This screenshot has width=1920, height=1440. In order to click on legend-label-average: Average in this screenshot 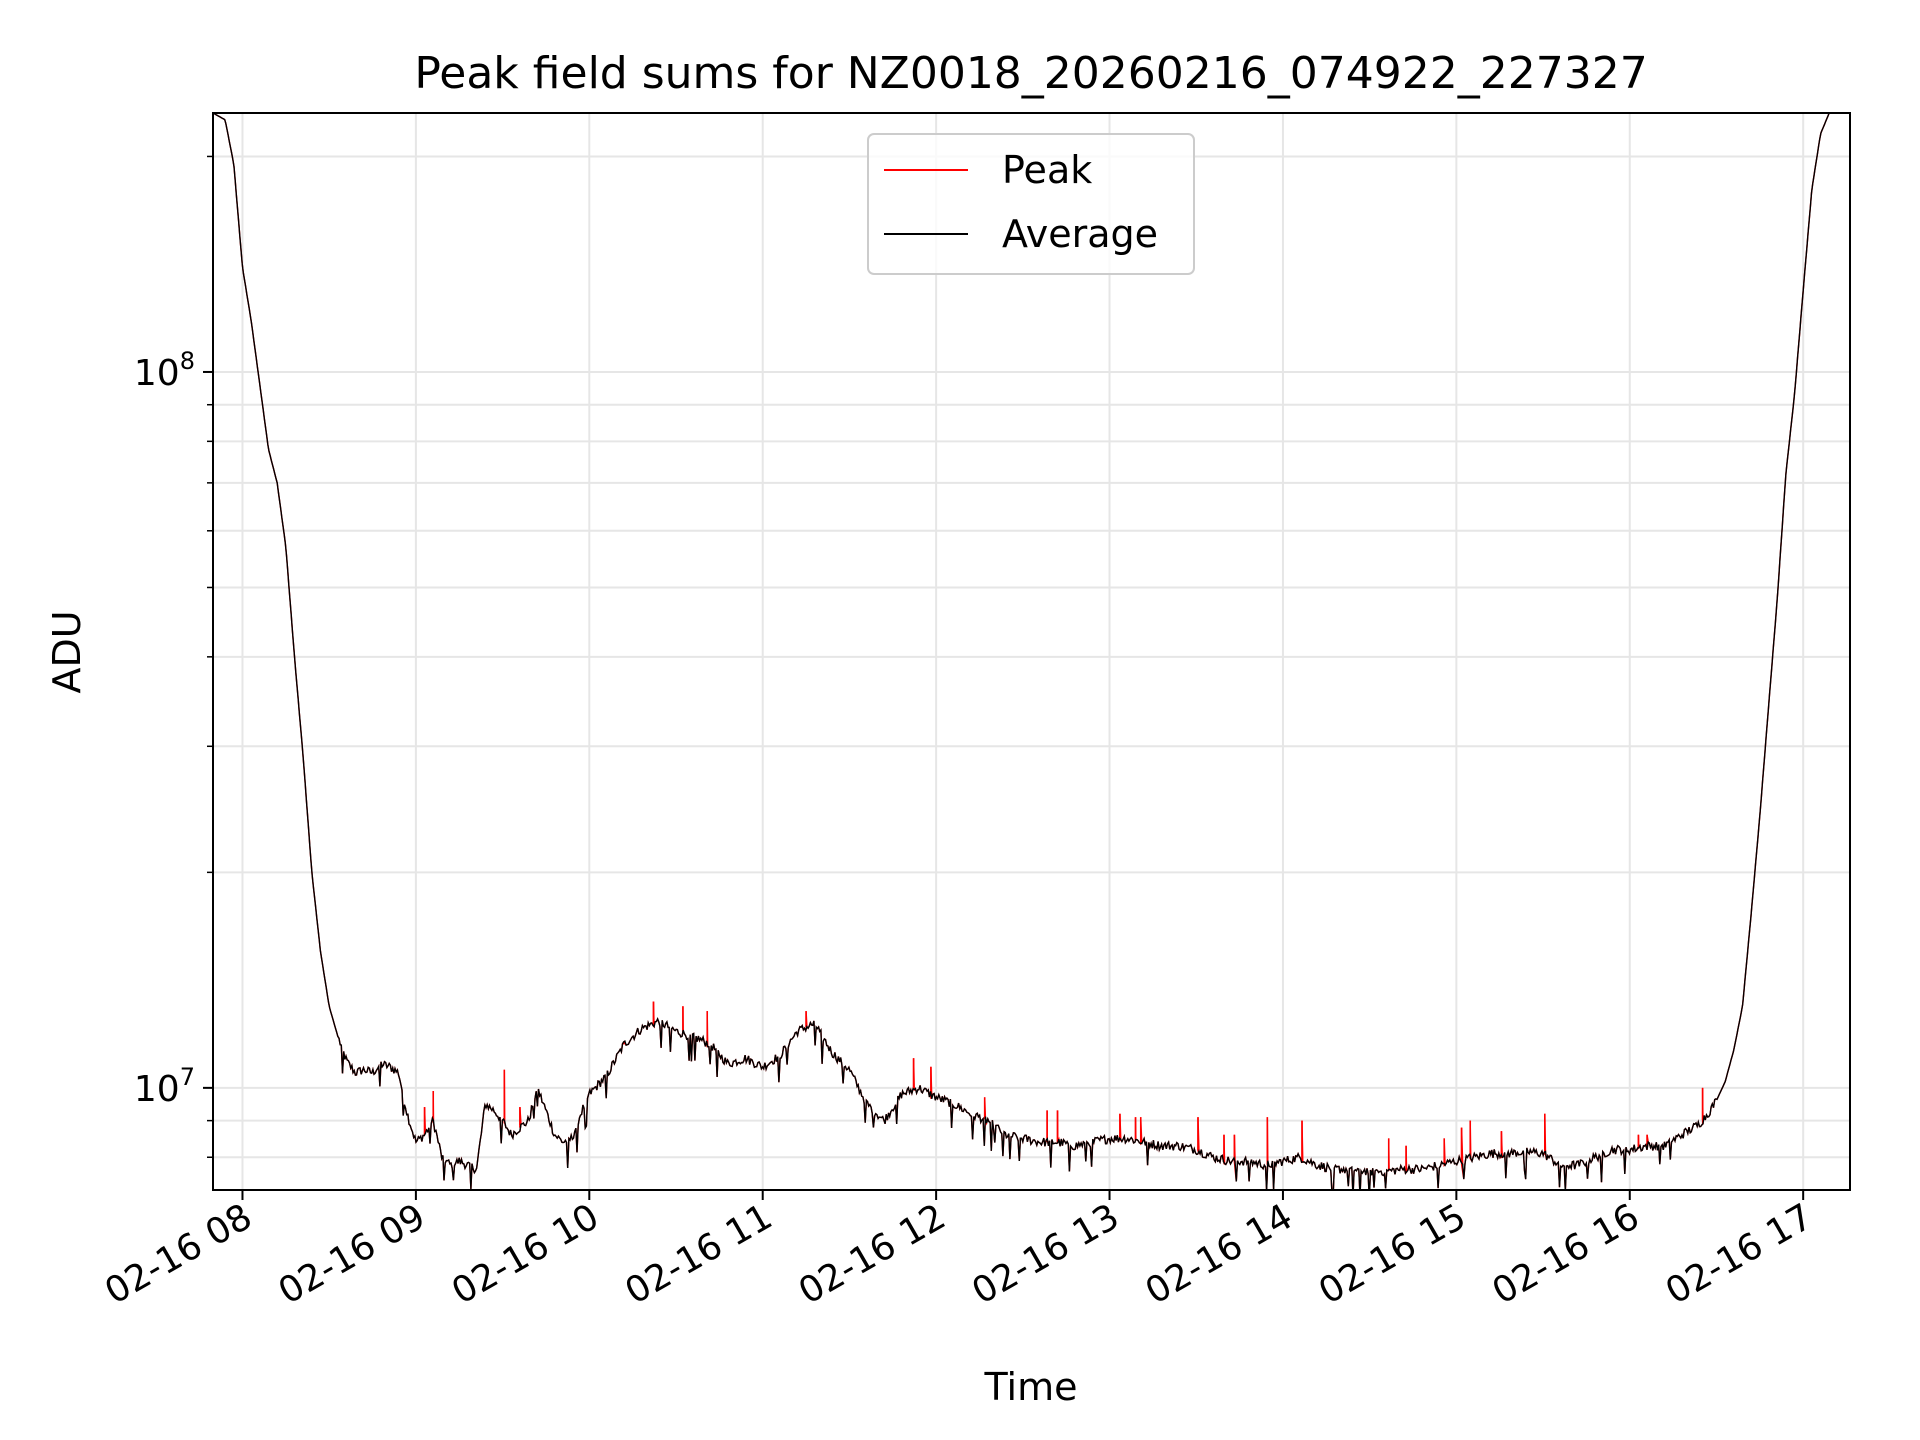, I will do `click(1080, 234)`.